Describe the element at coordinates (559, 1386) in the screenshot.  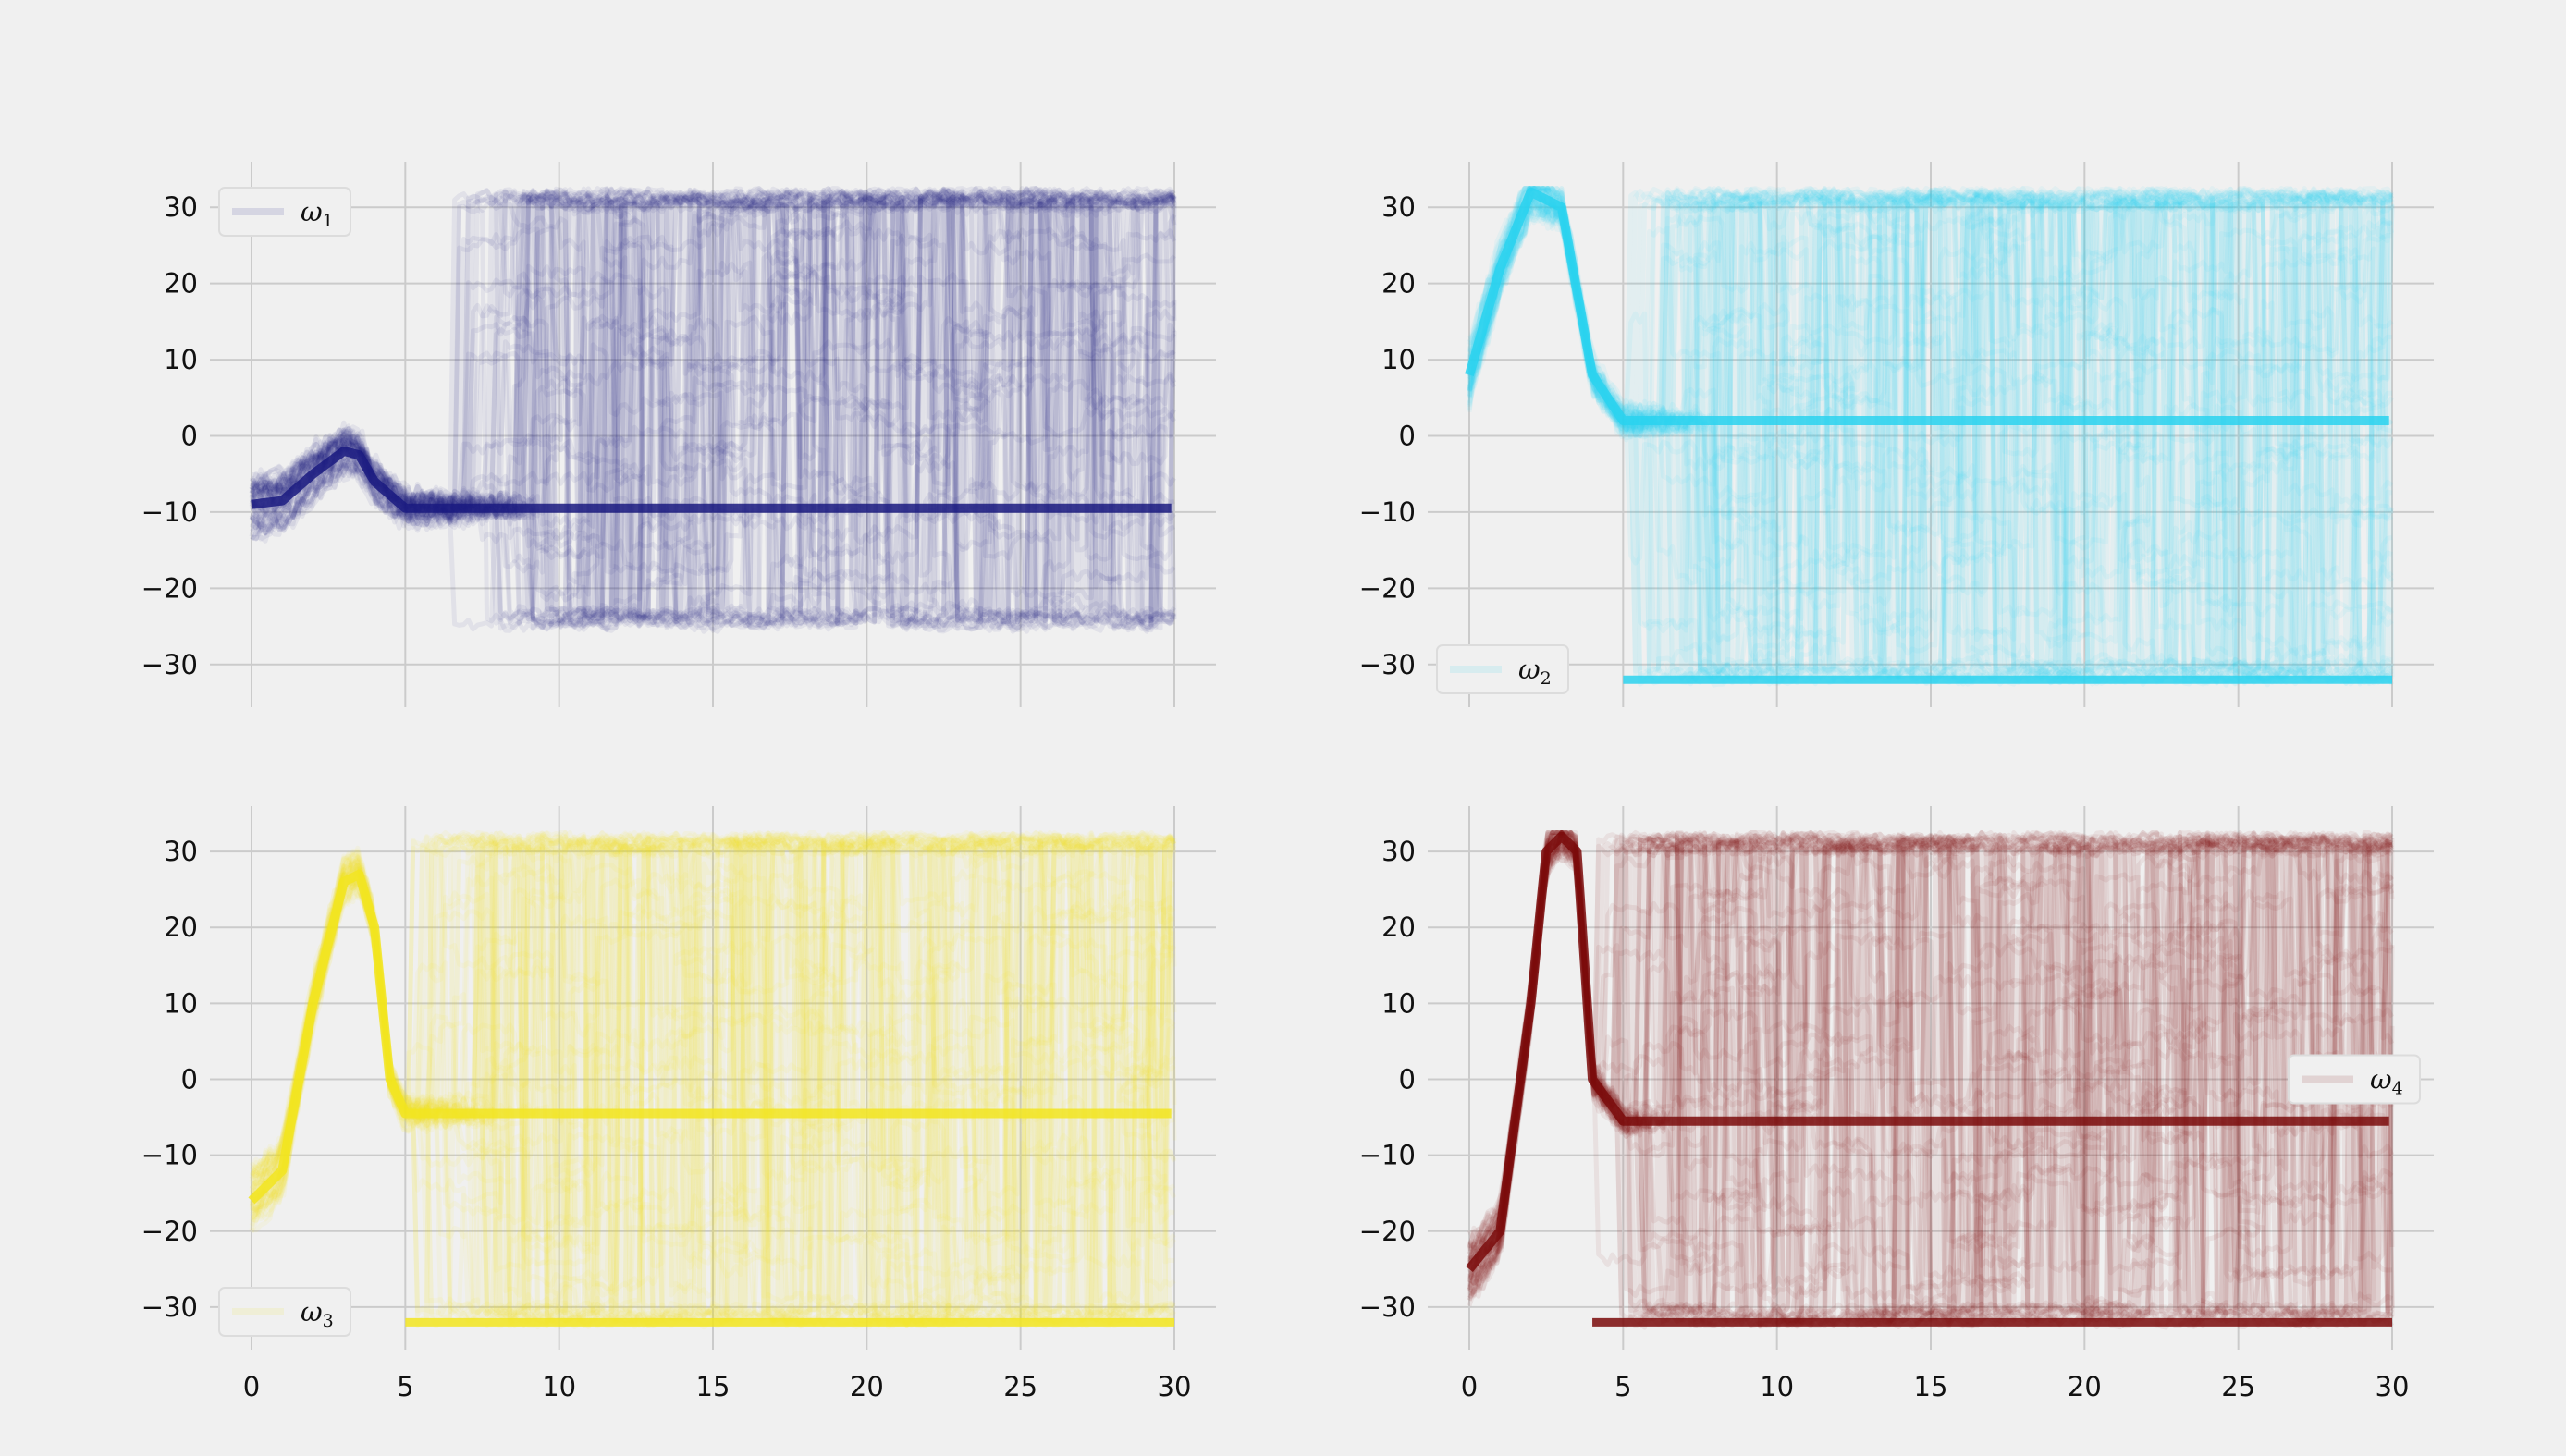
I see `x-tick-label: 10` at that location.